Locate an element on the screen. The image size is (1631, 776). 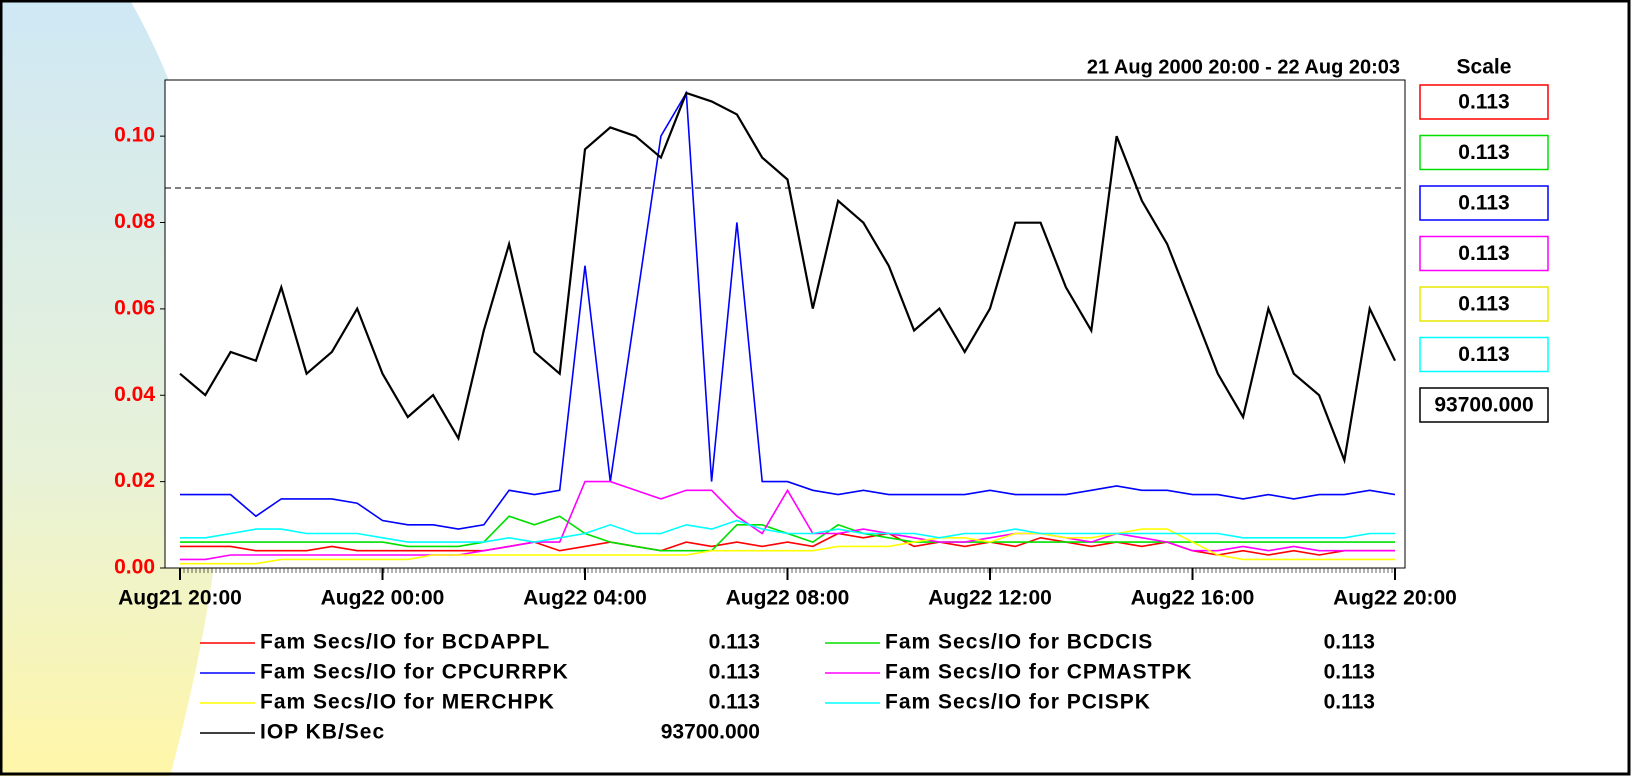
legend-label: Fam Secs/IO for BCDAPPL is located at coordinates (405, 642).